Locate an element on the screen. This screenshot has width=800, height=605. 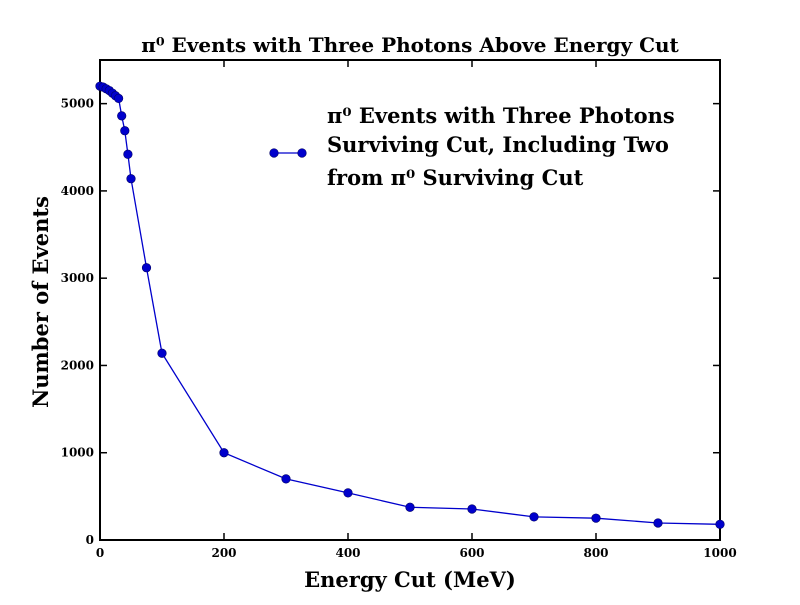
y-tick-label: 1000 is located at coordinates (77, 453).